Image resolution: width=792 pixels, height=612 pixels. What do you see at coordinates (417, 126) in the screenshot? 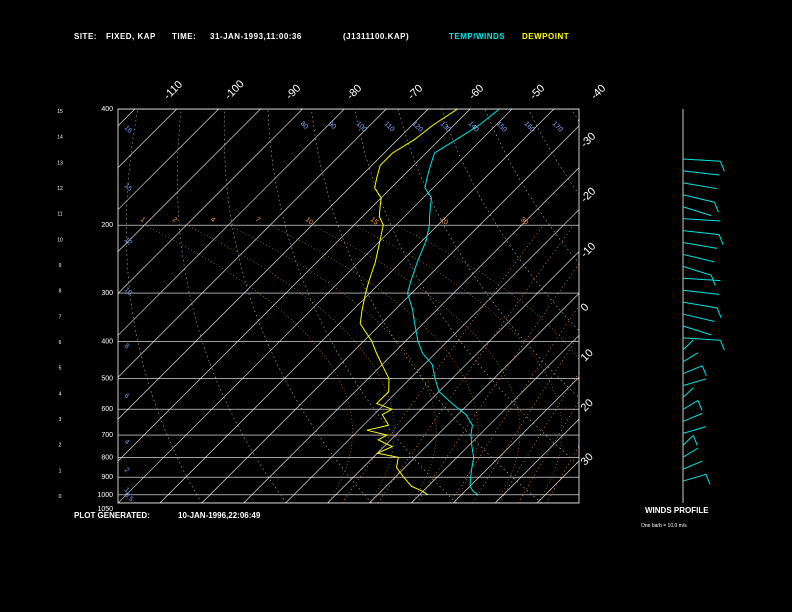
I see `theta-label: 120` at bounding box center [417, 126].